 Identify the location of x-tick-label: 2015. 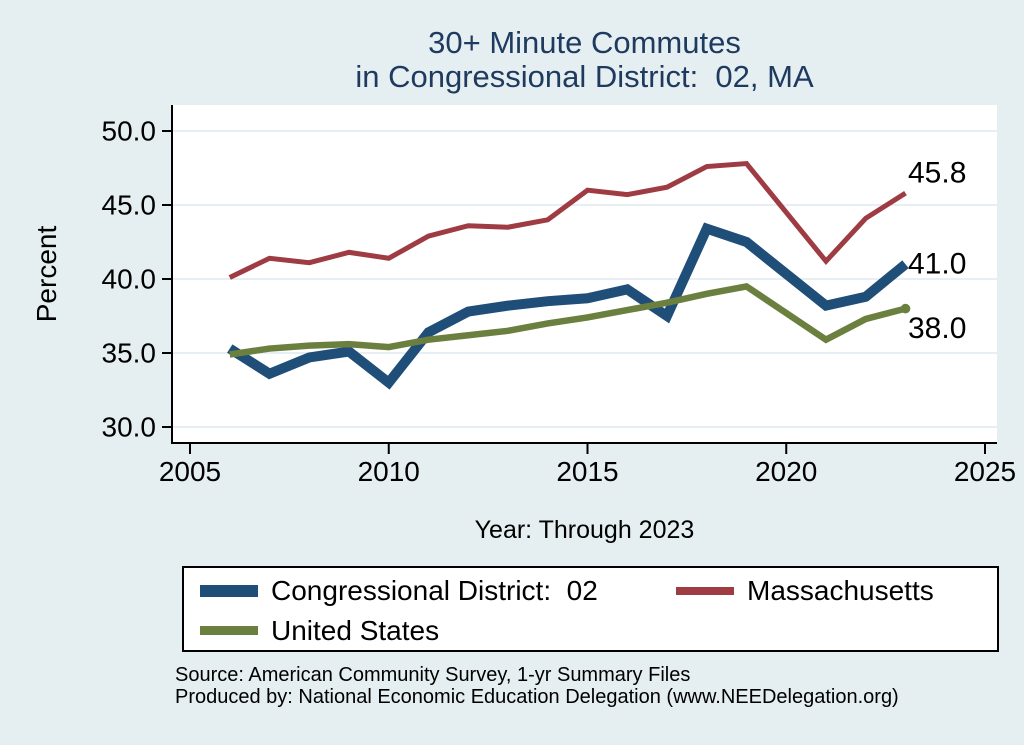
(587, 471).